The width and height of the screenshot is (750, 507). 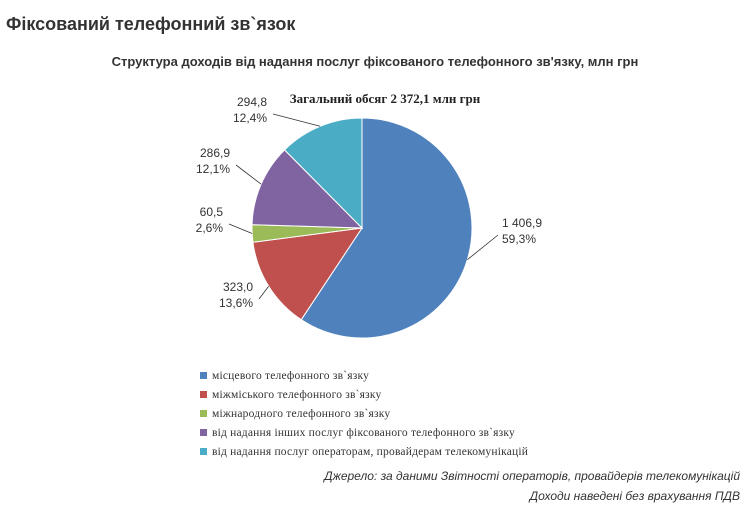 I want to click on slice-percent-label: 59,3%, so click(x=519, y=239).